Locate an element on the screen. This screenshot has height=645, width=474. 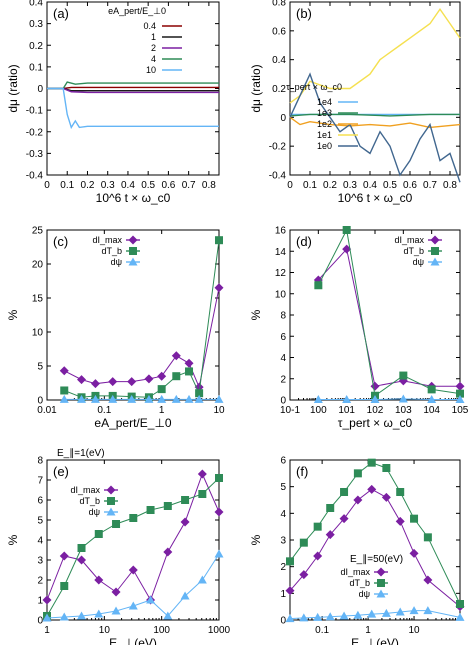
y-tick-label: 7 is located at coordinates (40, 481).